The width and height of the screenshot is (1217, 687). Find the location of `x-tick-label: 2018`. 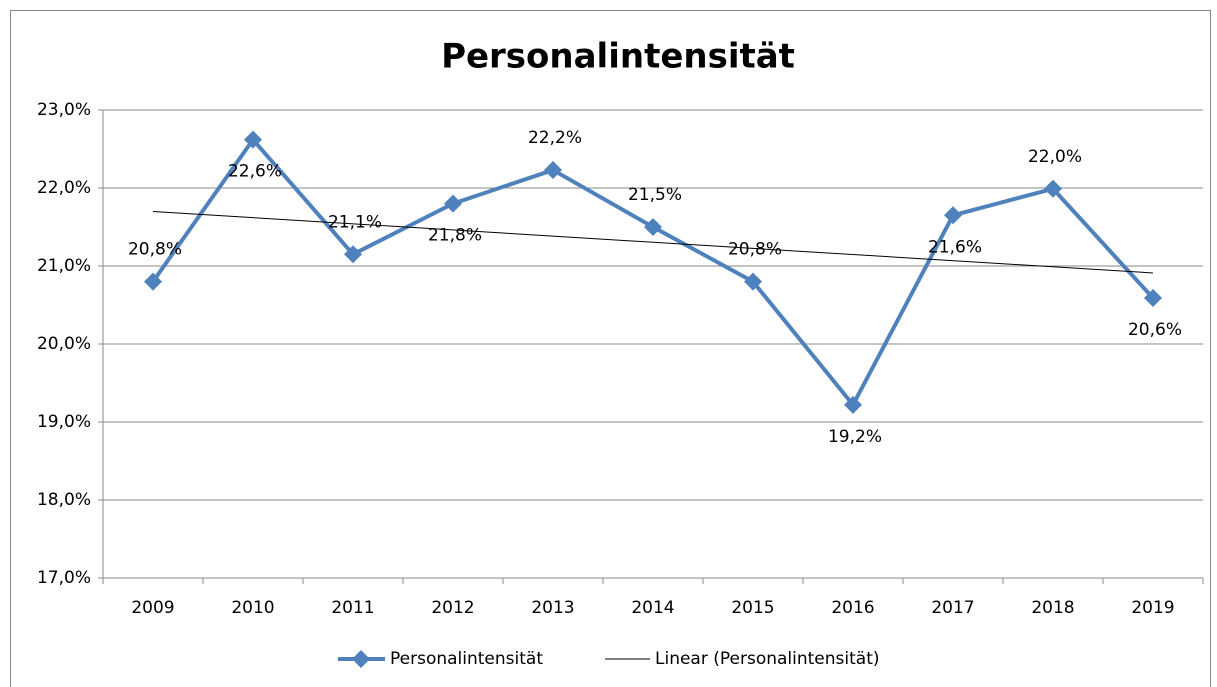

x-tick-label: 2018 is located at coordinates (1052, 608).